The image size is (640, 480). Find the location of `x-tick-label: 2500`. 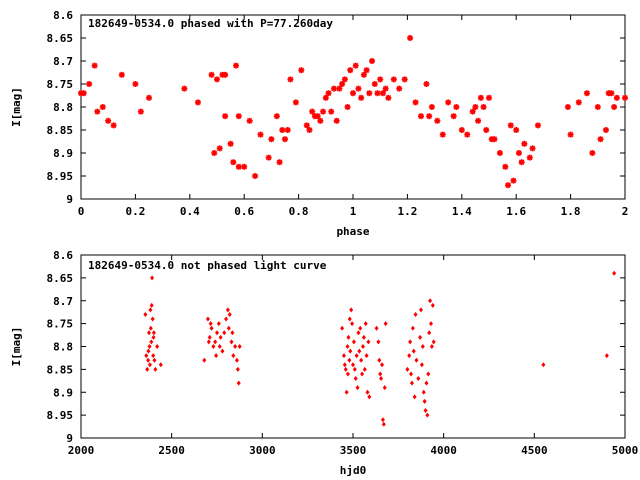

x-tick-label: 2500 is located at coordinates (171, 450).